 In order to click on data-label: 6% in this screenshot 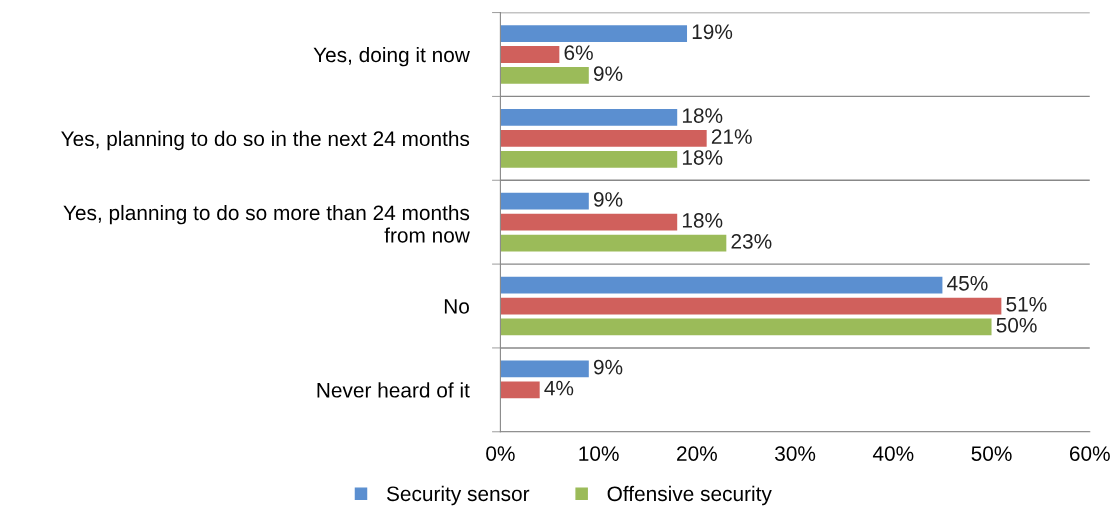, I will do `click(578, 53)`.